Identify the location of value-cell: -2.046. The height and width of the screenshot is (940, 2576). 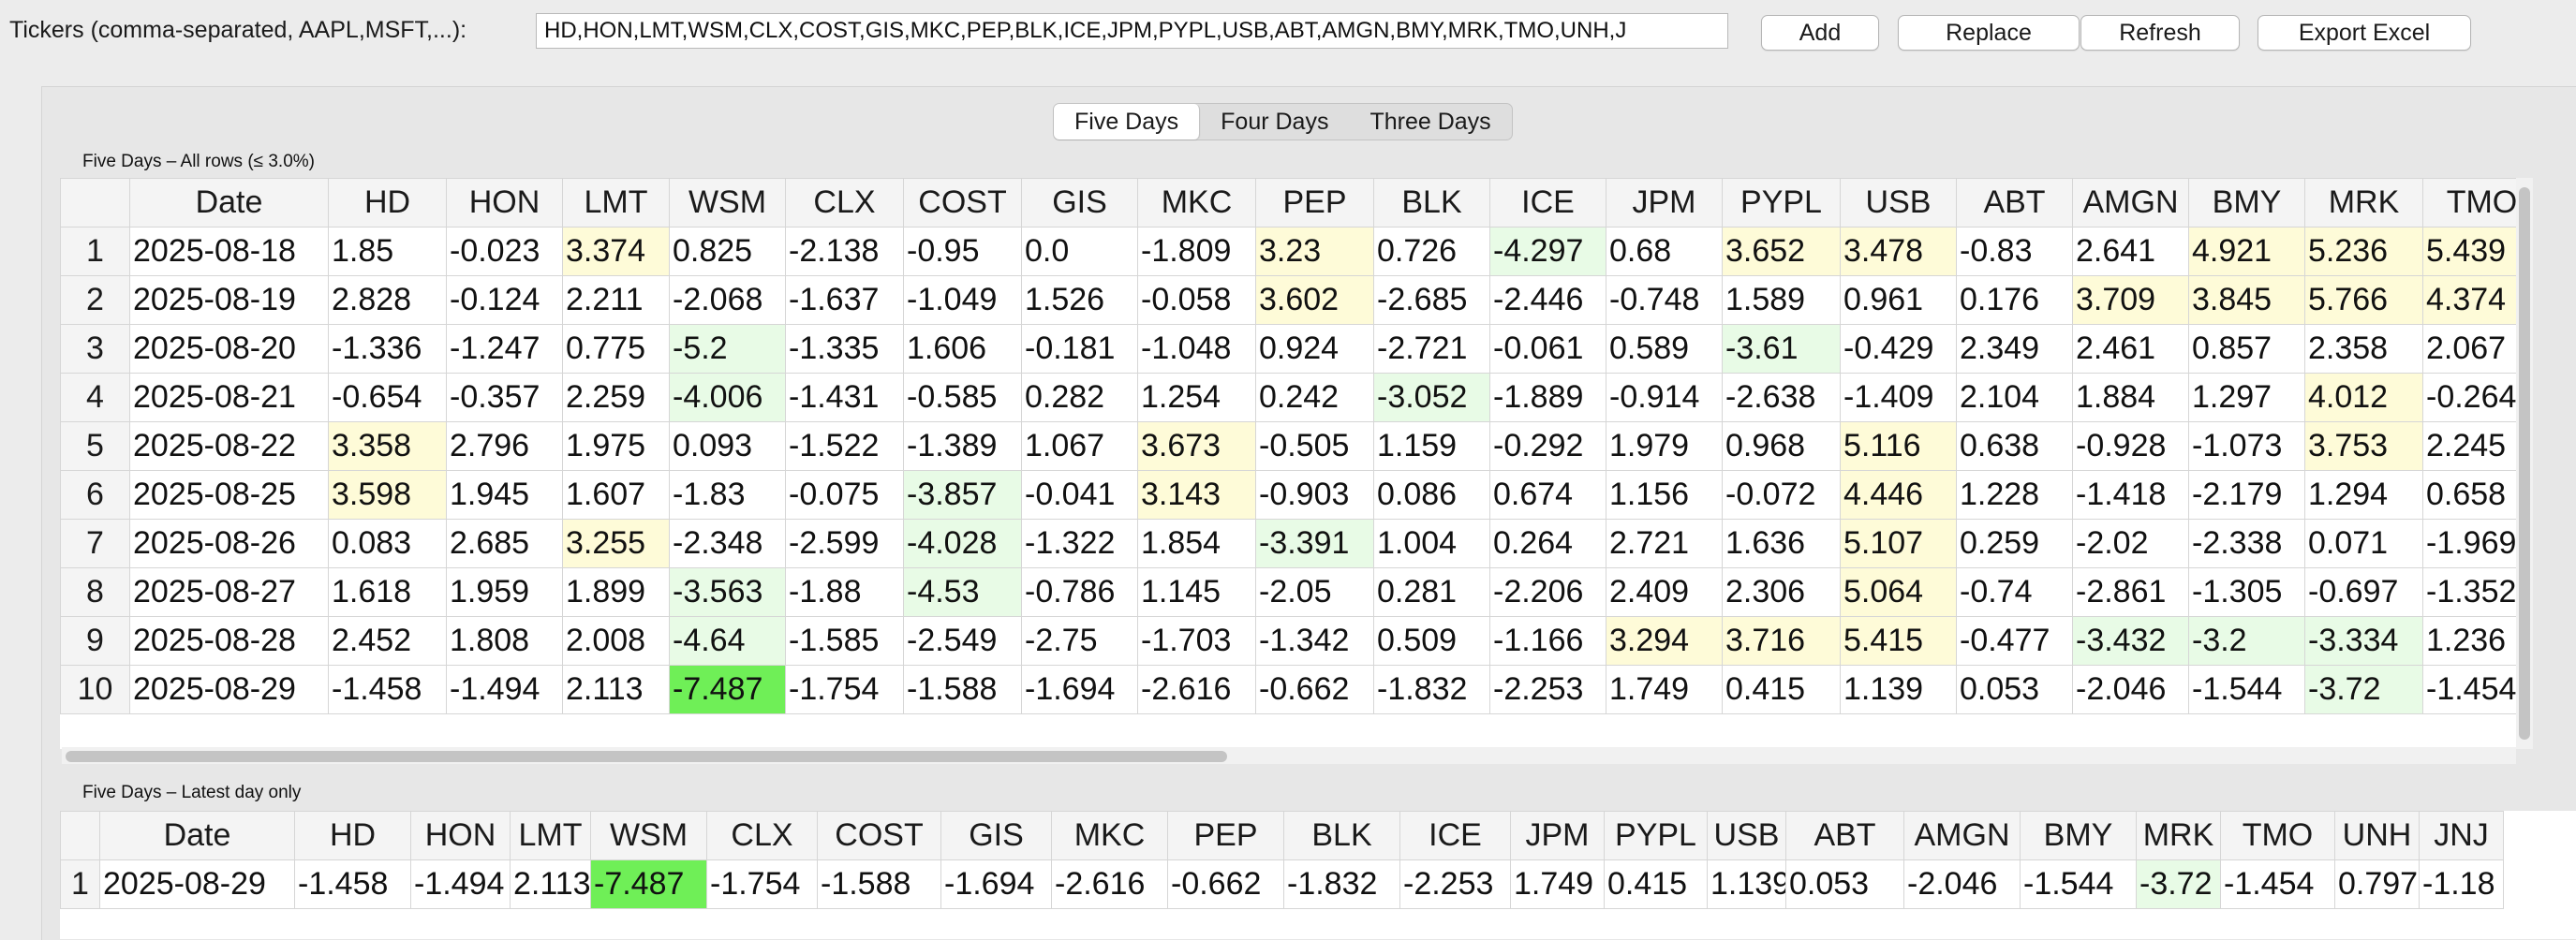
(2131, 690).